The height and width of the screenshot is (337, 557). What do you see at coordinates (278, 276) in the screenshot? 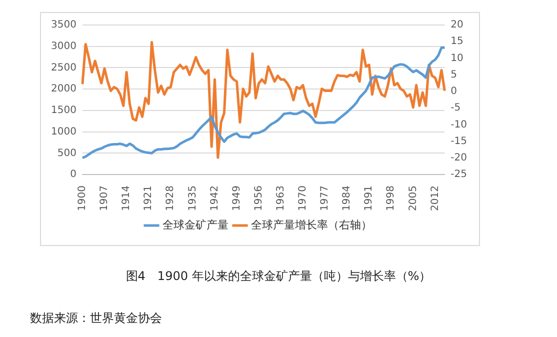
I see `text: 图4 1900 年以来的全球金矿产量（吨）与增长率（%）` at bounding box center [278, 276].